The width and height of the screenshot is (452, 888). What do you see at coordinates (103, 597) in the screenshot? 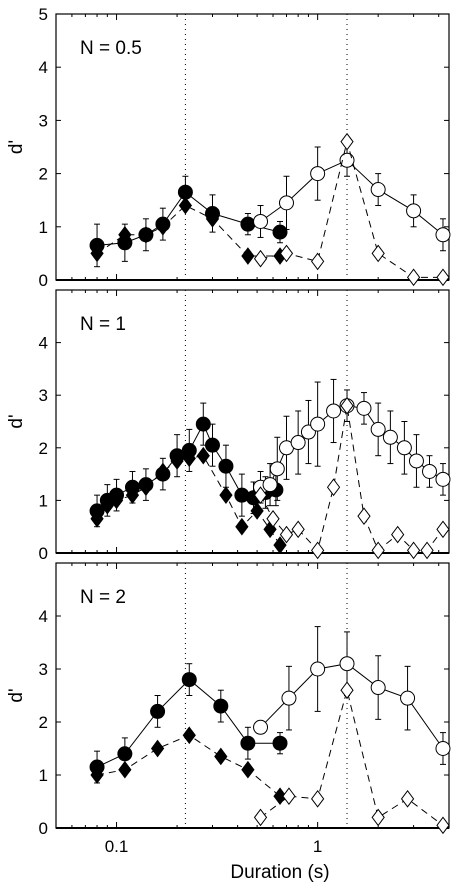
I see `panel-label: N = 2` at bounding box center [103, 597].